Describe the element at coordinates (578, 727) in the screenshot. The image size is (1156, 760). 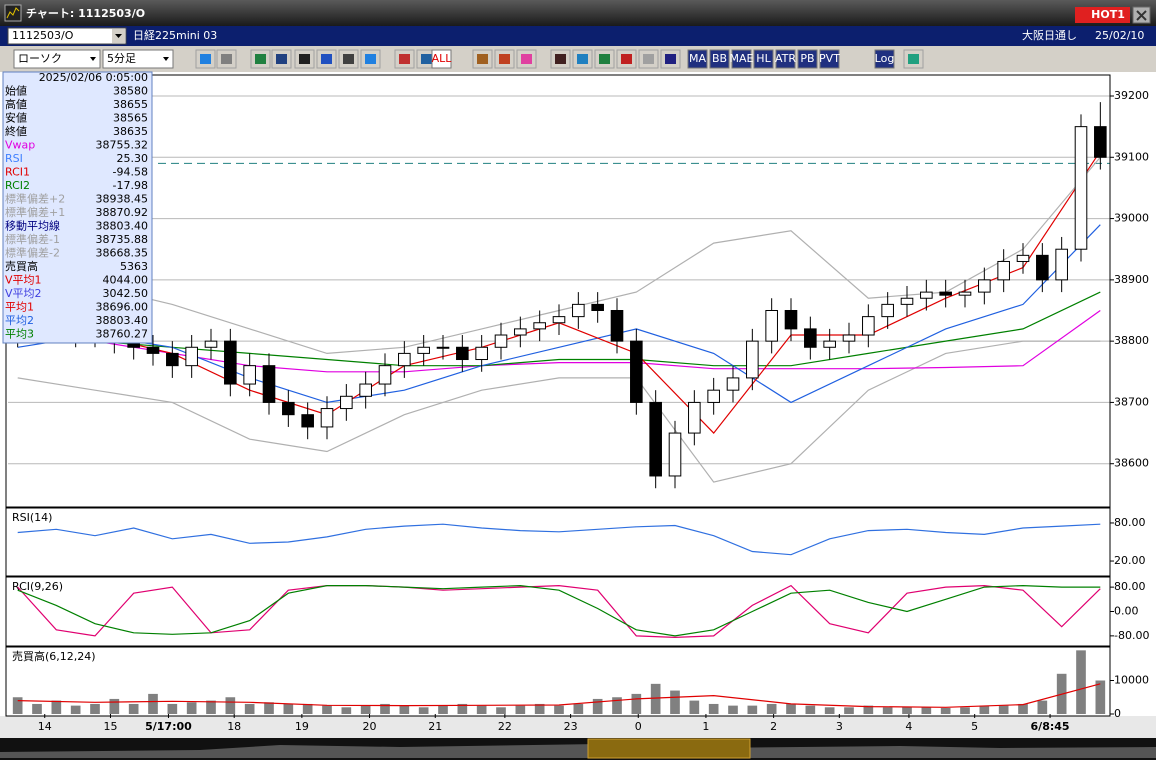
I see `x-axis-strip` at that location.